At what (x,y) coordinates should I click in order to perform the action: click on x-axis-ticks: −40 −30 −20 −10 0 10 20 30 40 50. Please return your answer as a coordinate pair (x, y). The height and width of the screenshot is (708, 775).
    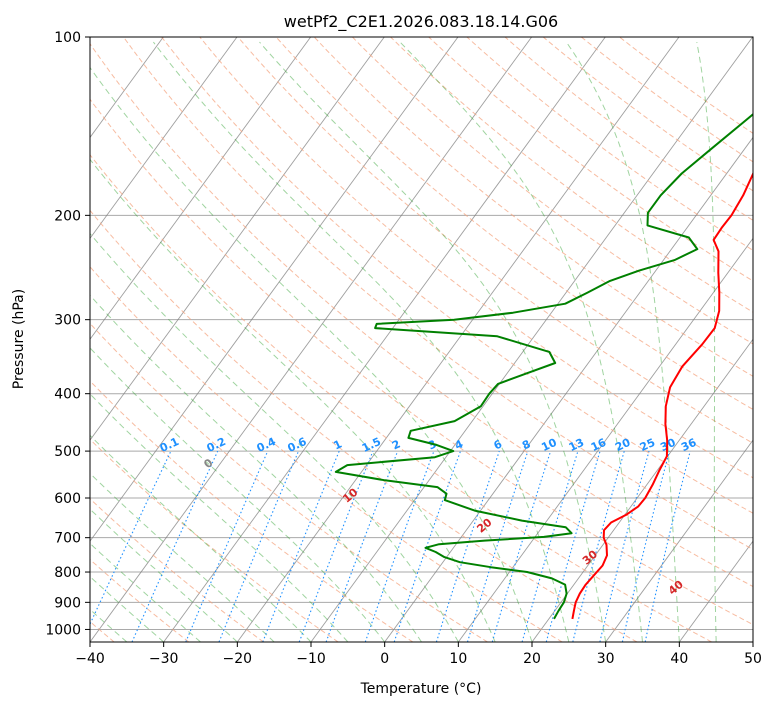
    Looking at the image, I should click on (418, 654).